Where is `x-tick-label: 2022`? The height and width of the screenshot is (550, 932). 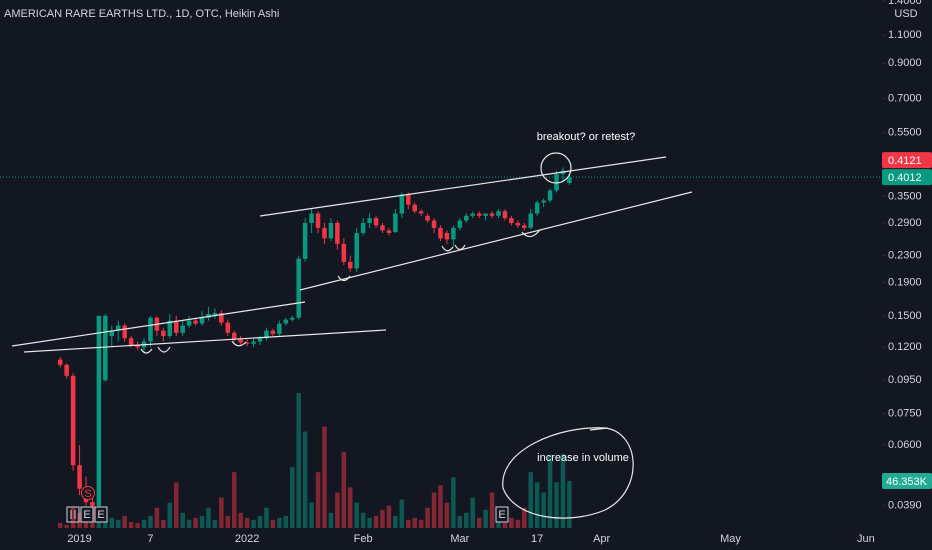
x-tick-label: 2022 is located at coordinates (247, 539).